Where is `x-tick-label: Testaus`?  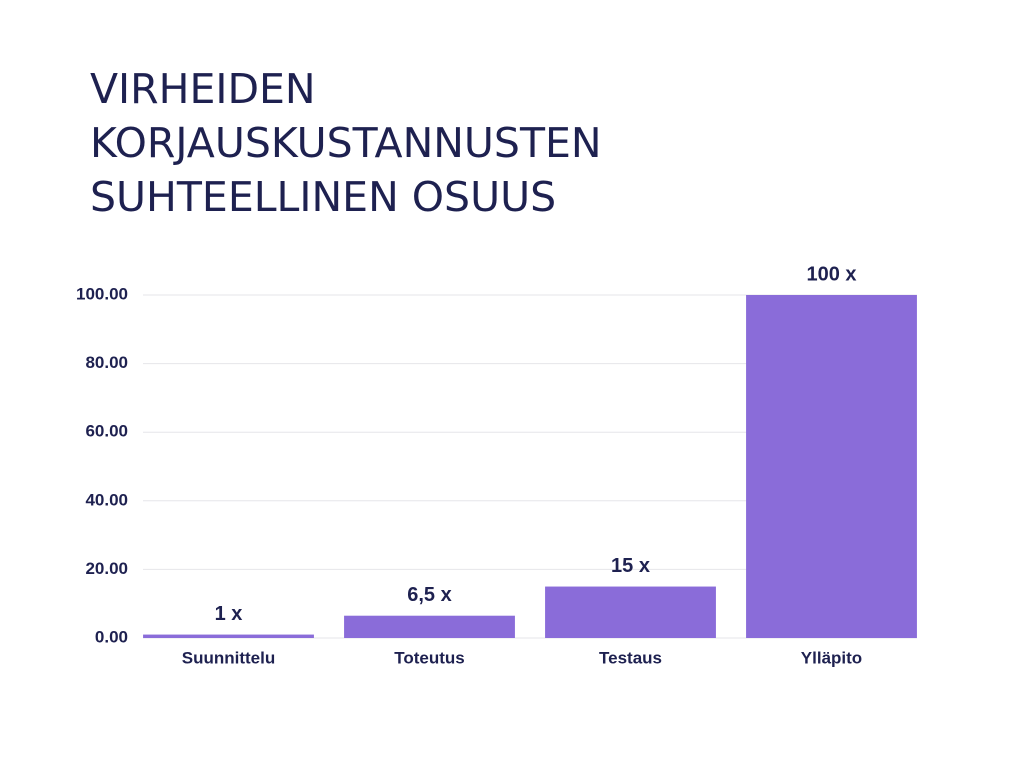
x-tick-label: Testaus is located at coordinates (630, 657).